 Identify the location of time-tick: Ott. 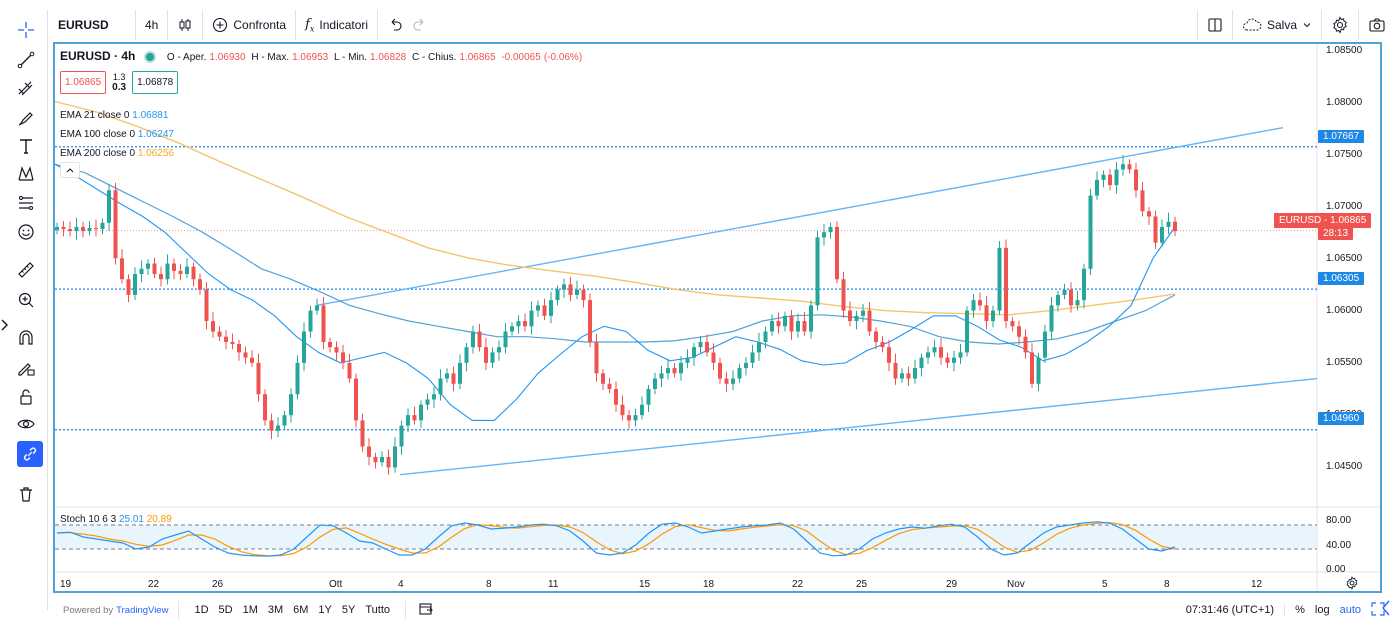
(336, 584).